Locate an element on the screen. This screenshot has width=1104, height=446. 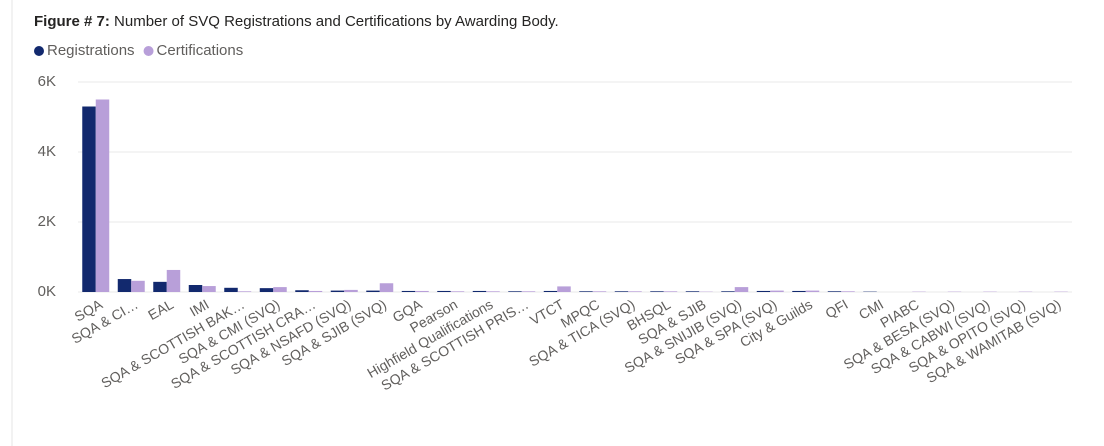
y-tick-label: 4K is located at coordinates (47, 151).